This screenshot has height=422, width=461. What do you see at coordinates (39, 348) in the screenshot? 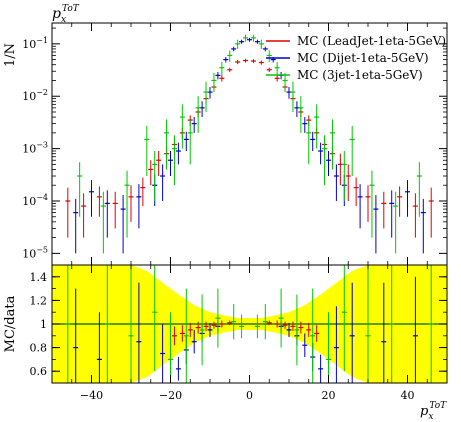
I see `ratio-y-tick-label: 0.8` at bounding box center [39, 348].